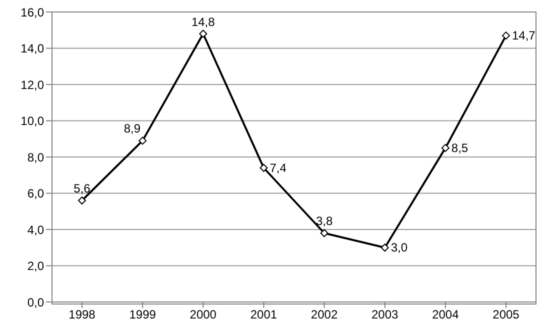 The height and width of the screenshot is (330, 544). What do you see at coordinates (35, 302) in the screenshot?
I see `y-tick-label: 0,0` at bounding box center [35, 302].